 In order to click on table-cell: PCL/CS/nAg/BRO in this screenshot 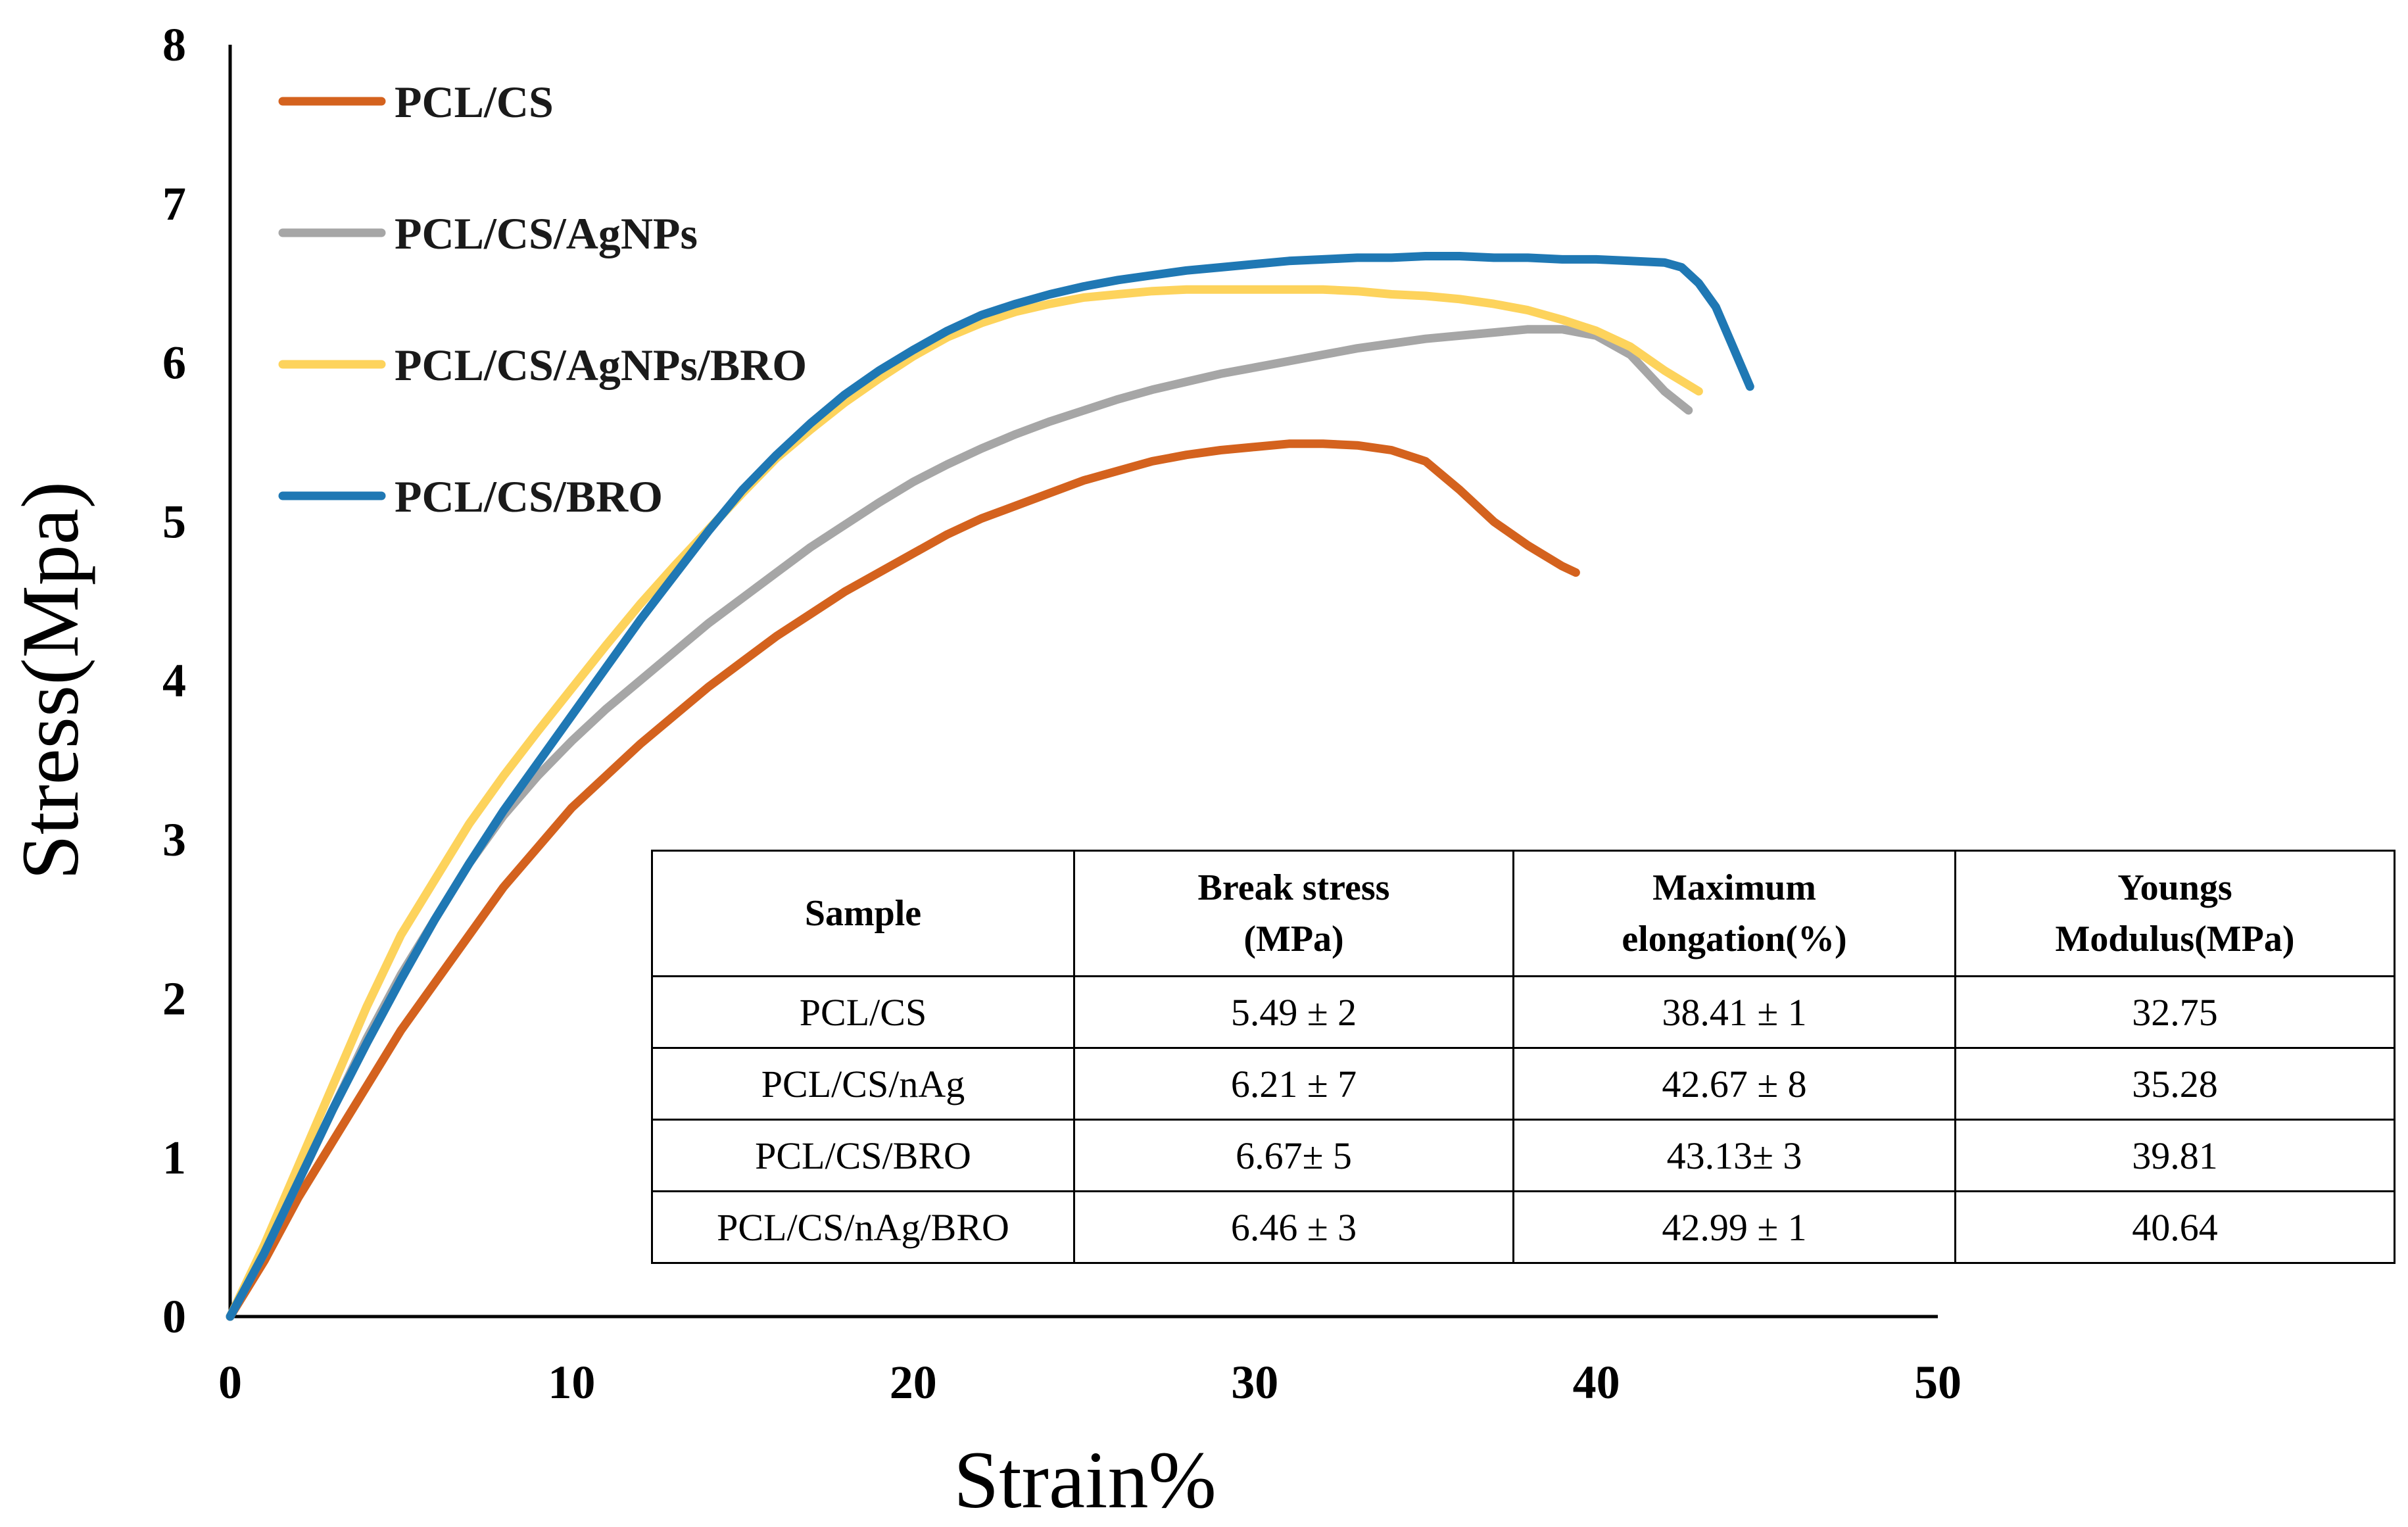, I will do `click(863, 1227)`.